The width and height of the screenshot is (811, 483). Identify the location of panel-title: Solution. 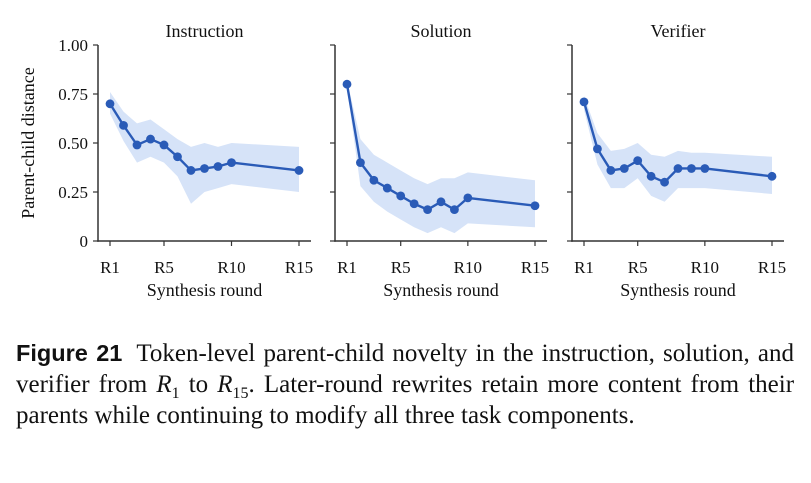
(440, 31).